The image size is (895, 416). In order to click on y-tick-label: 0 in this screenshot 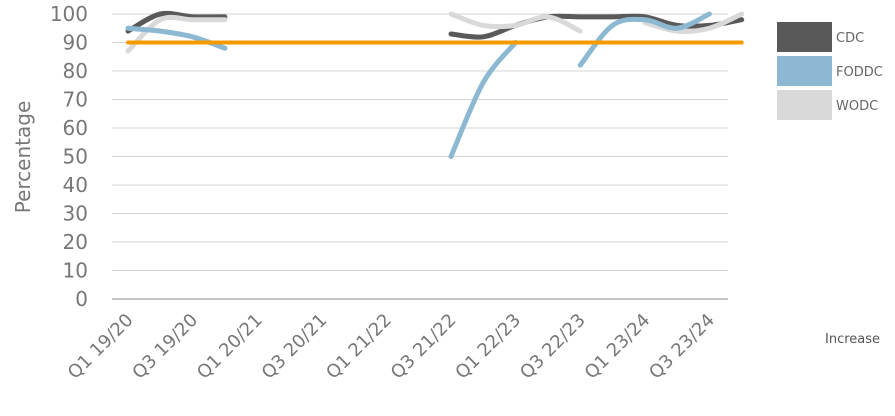, I will do `click(81, 299)`.